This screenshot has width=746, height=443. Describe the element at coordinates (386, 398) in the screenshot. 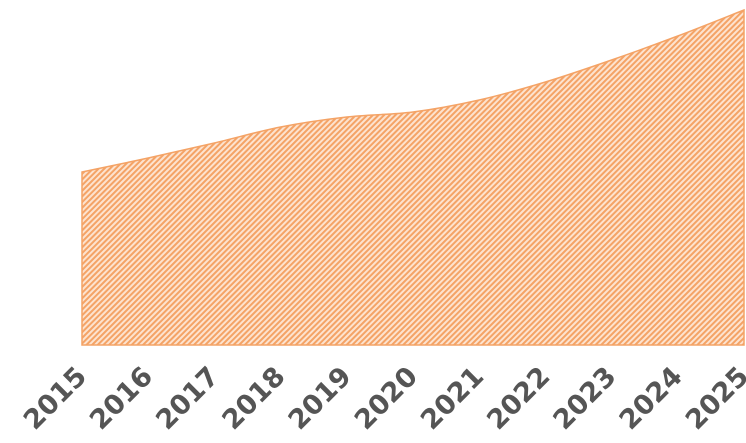

I see `x-tick-label: 2020` at that location.